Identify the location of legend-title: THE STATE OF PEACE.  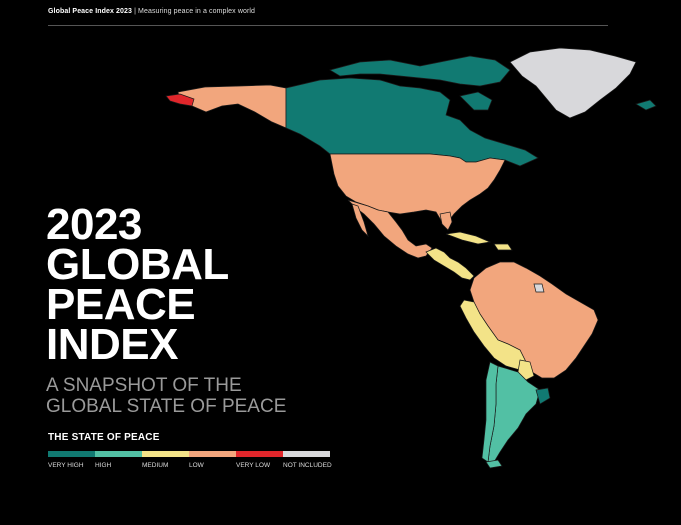
(104, 437).